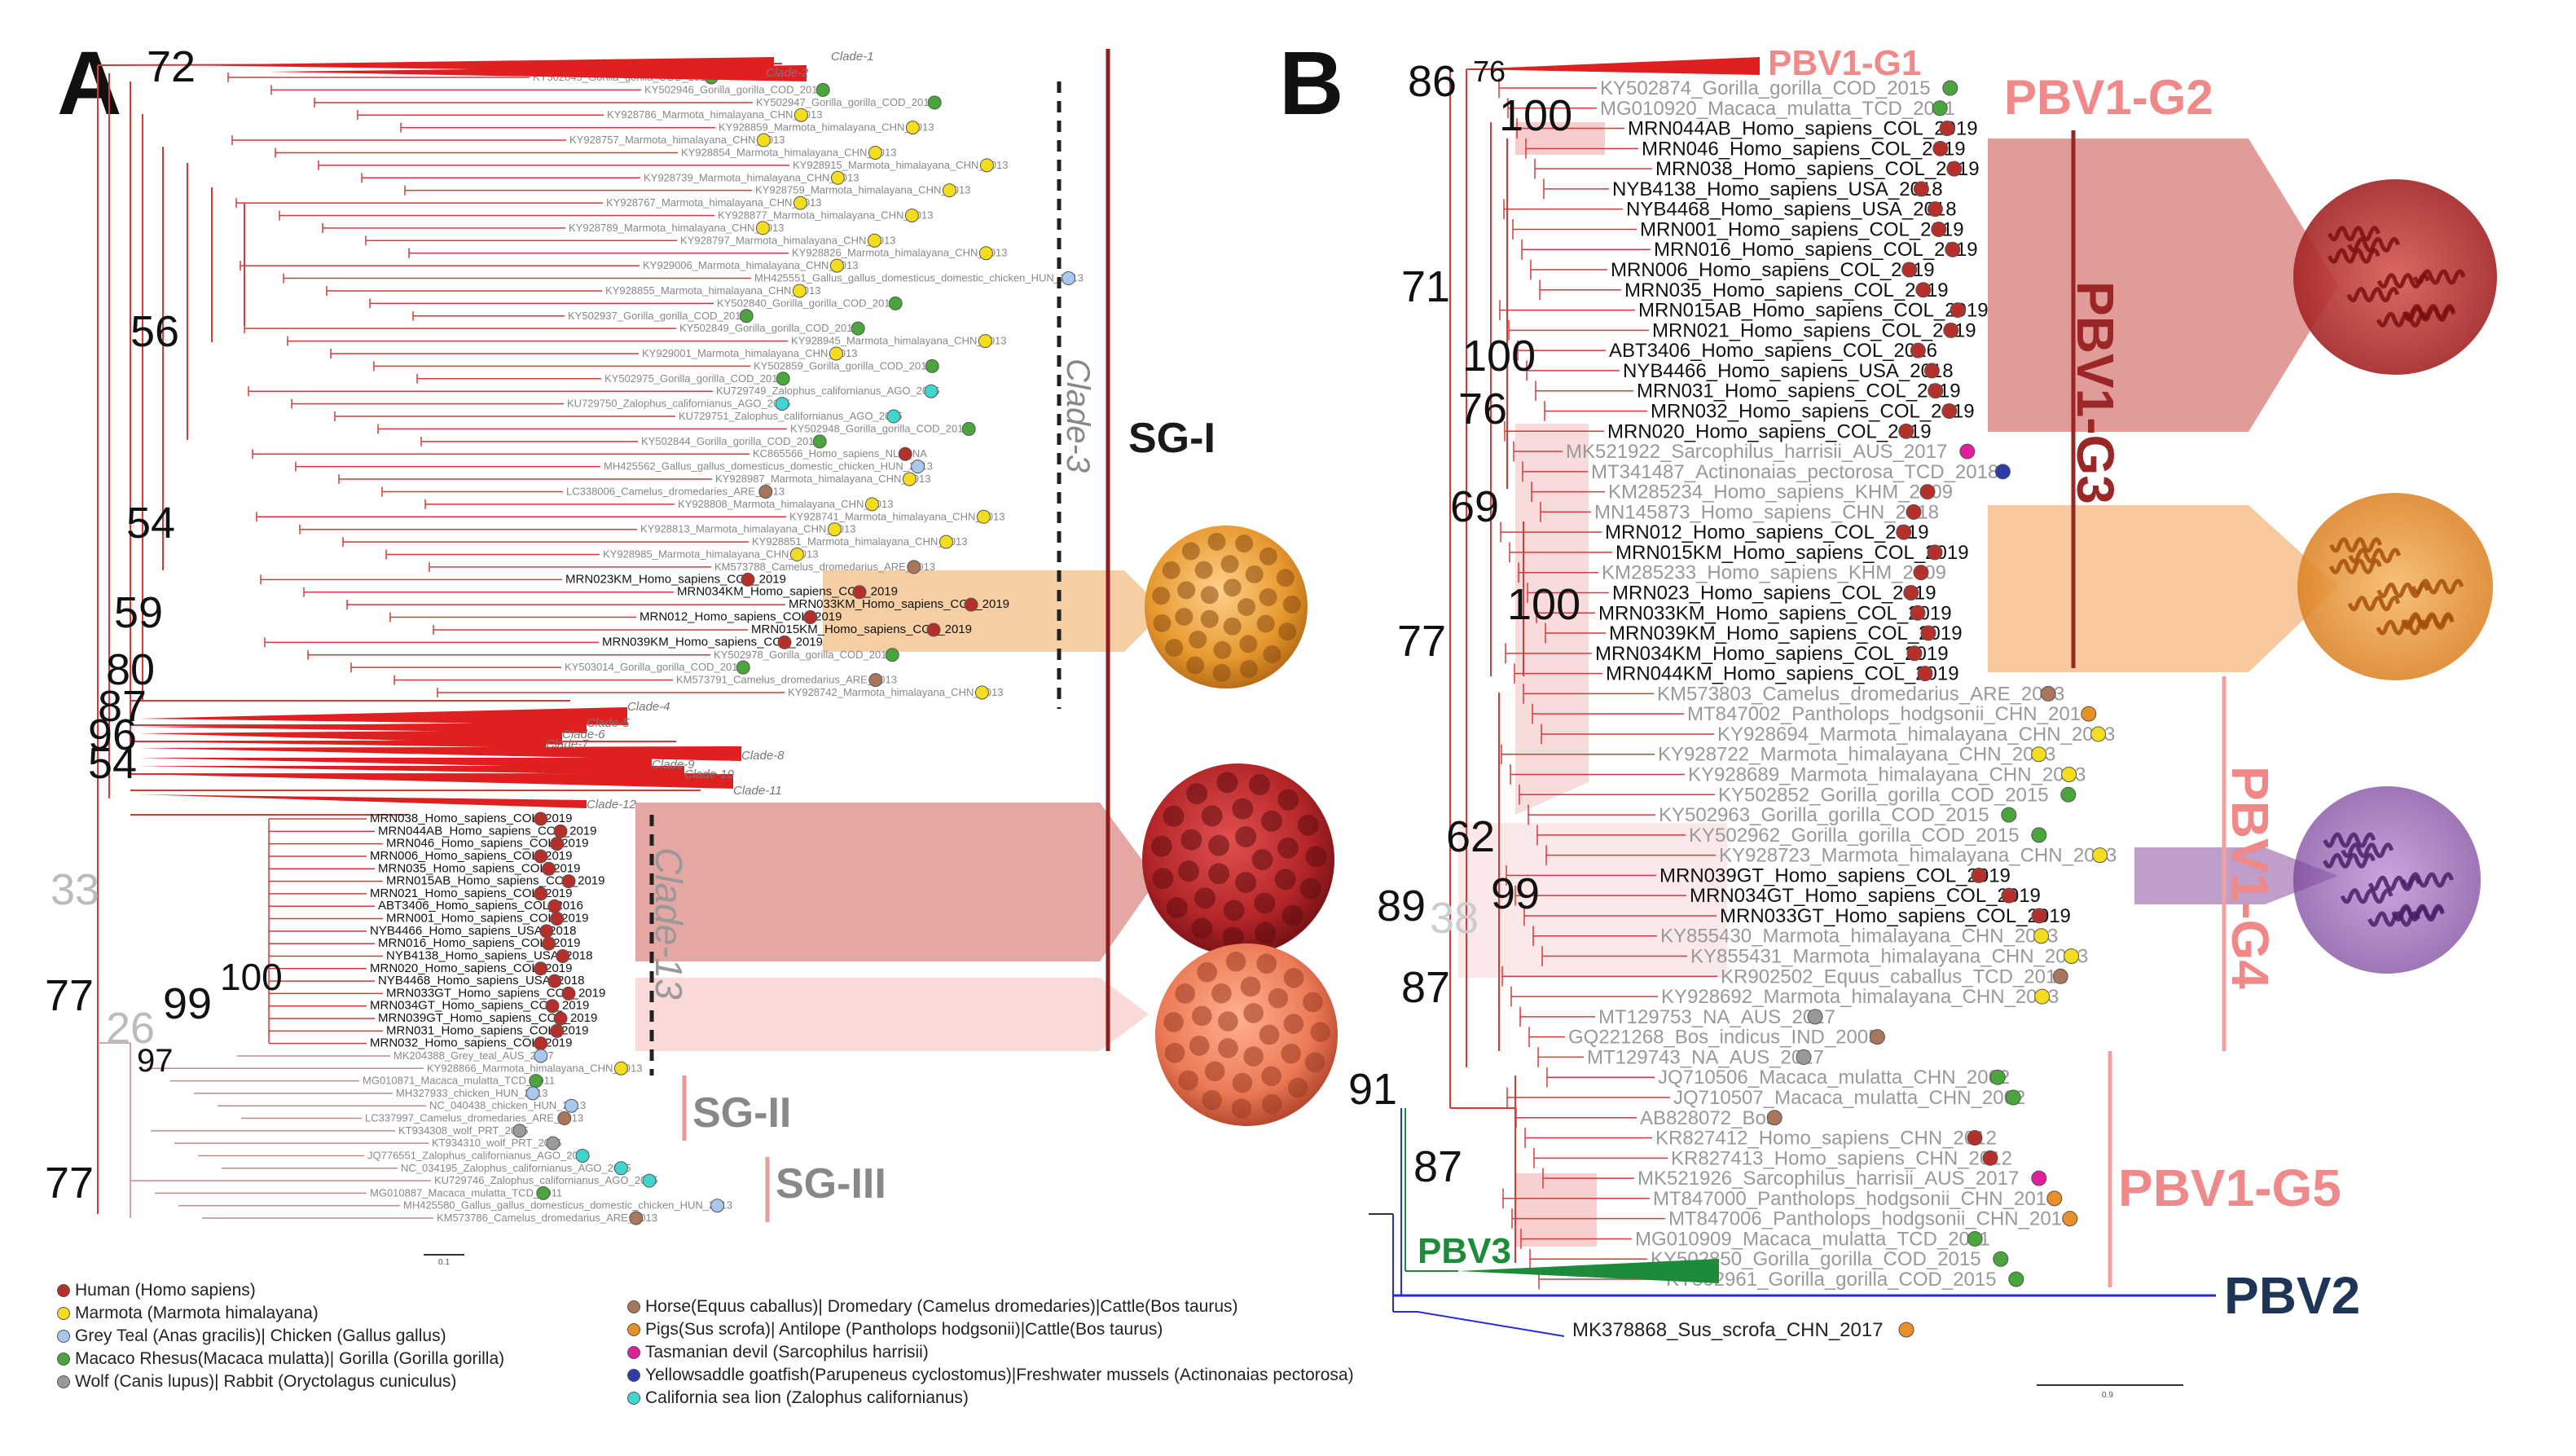  Describe the element at coordinates (1775, 613) in the screenshot. I see `tip-label-b: MRN033KM_Homo_sapiens_COL_2019` at that location.